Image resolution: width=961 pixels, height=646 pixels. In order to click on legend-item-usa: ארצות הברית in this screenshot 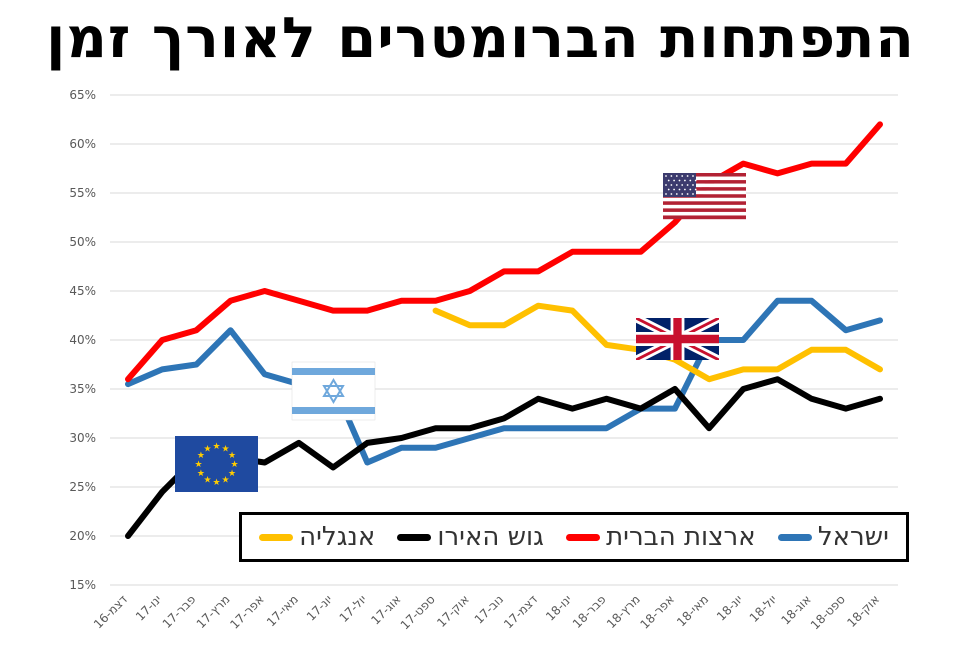, I will do `click(661, 537)`.